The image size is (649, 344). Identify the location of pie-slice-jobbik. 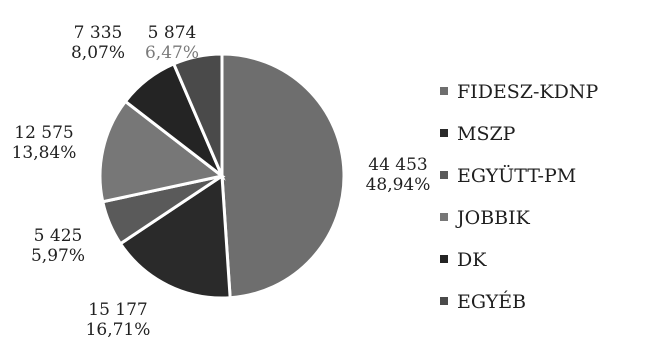
(162, 151).